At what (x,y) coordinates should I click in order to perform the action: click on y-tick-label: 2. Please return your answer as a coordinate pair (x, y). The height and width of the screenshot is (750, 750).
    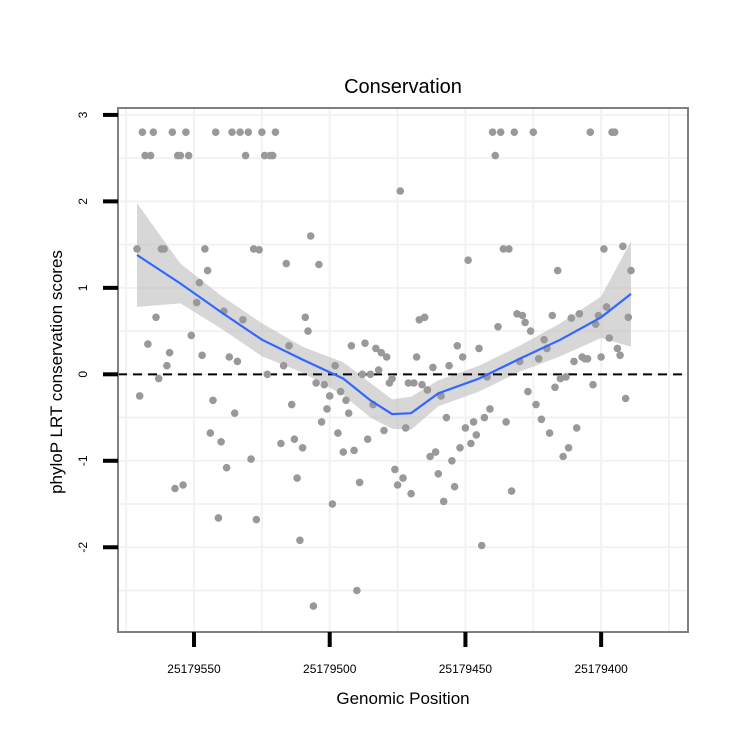
    Looking at the image, I should click on (83, 201).